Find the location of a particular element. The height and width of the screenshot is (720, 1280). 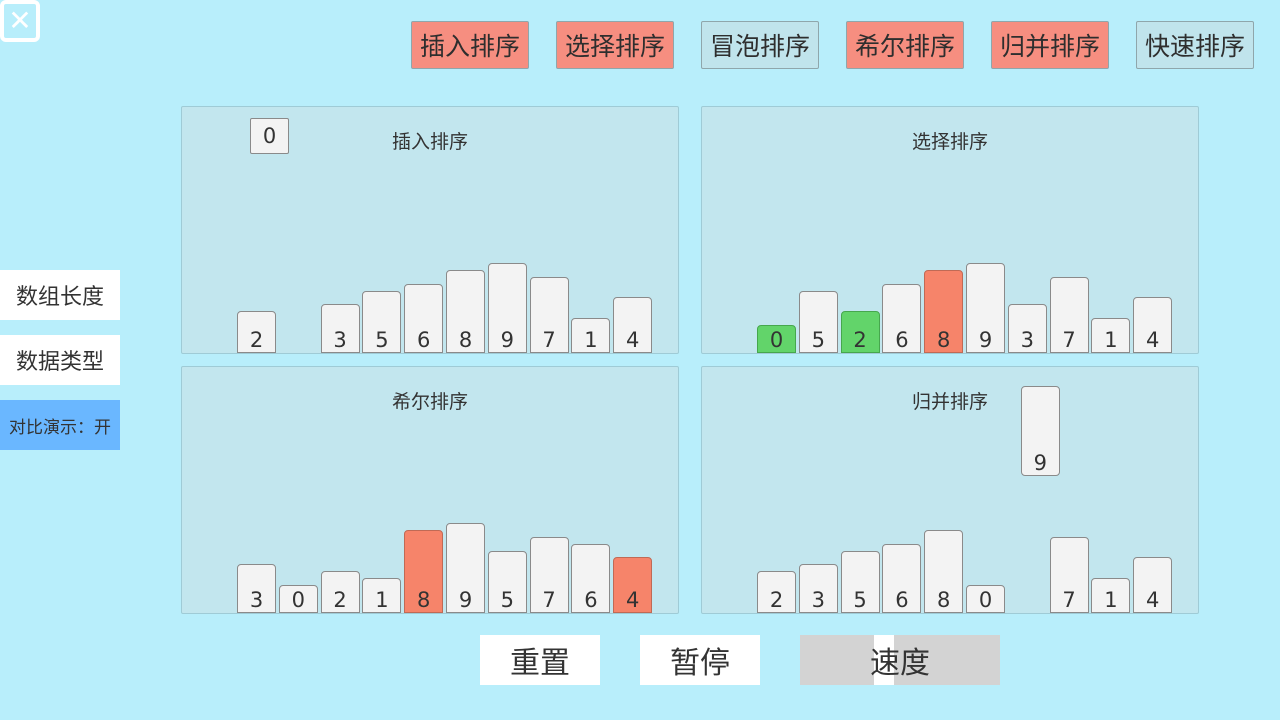

speed-slider: 速度 is located at coordinates (900, 660).